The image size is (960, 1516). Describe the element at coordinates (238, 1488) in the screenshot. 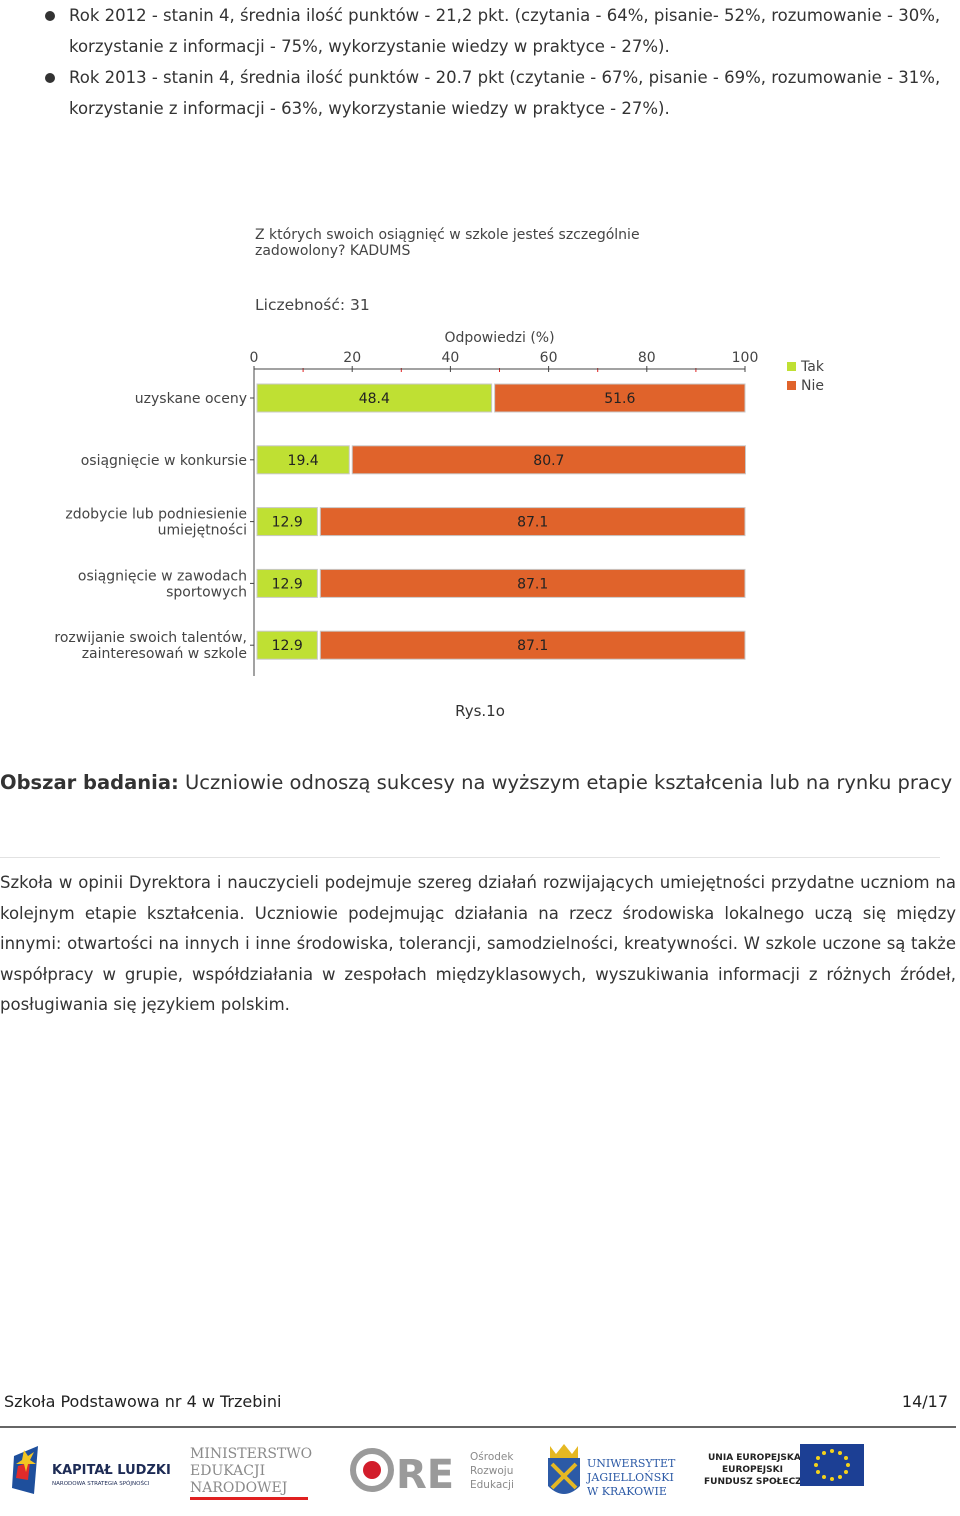

I see `svg-text: NARODOWEJ` at that location.